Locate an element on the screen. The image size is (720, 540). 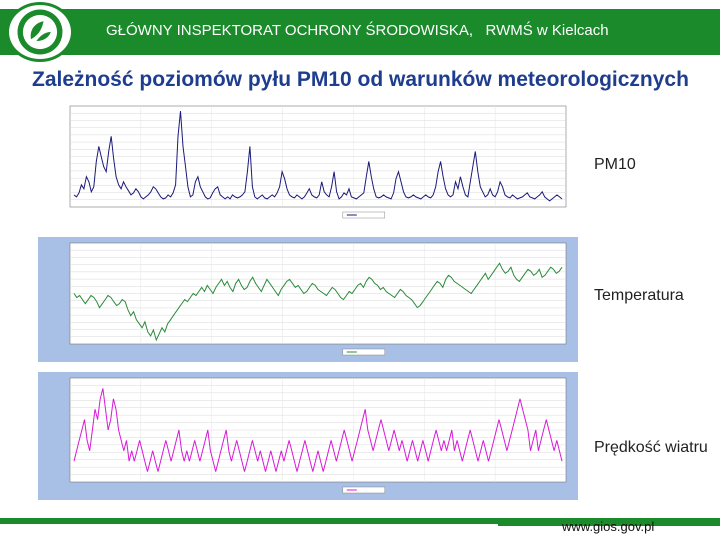
wind-speed-label: Prędkość wiatru is located at coordinates (651, 447).